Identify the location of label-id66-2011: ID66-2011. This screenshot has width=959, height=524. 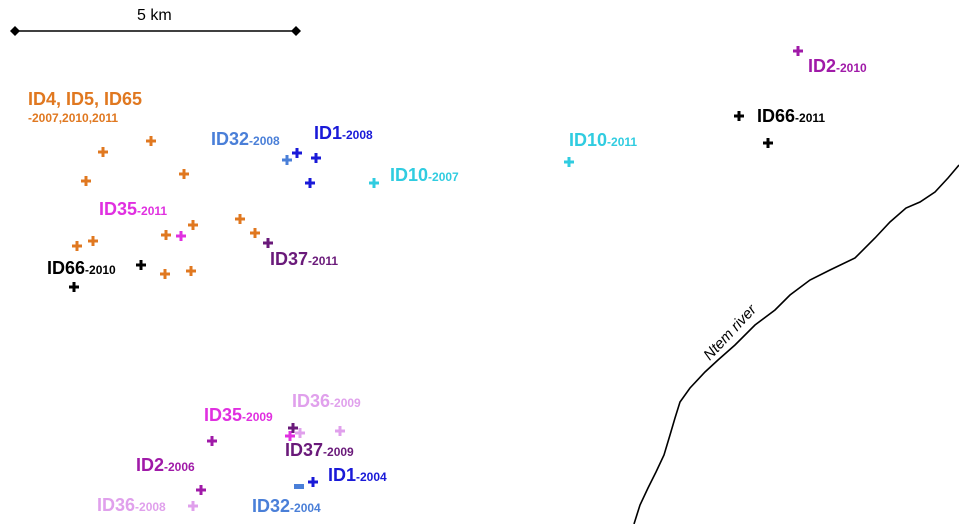
(791, 116).